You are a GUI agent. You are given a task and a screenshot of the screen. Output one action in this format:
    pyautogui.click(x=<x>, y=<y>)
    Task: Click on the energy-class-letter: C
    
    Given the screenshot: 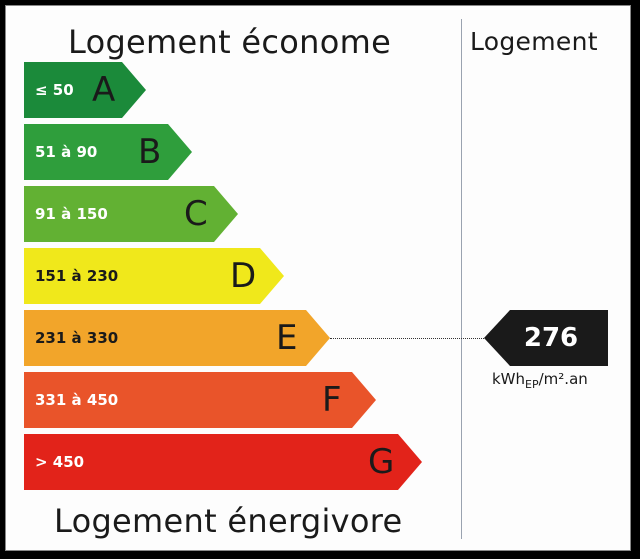 What is the action you would take?
    pyautogui.click(x=196, y=214)
    